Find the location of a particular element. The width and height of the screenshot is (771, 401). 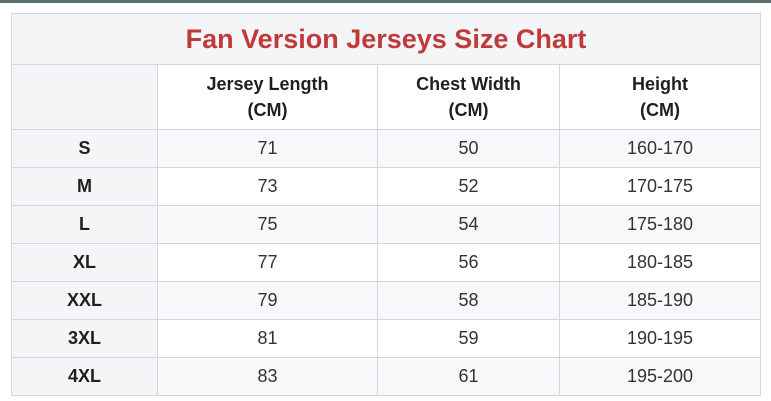

table-row: L 75 54 175-180 is located at coordinates (386, 224).